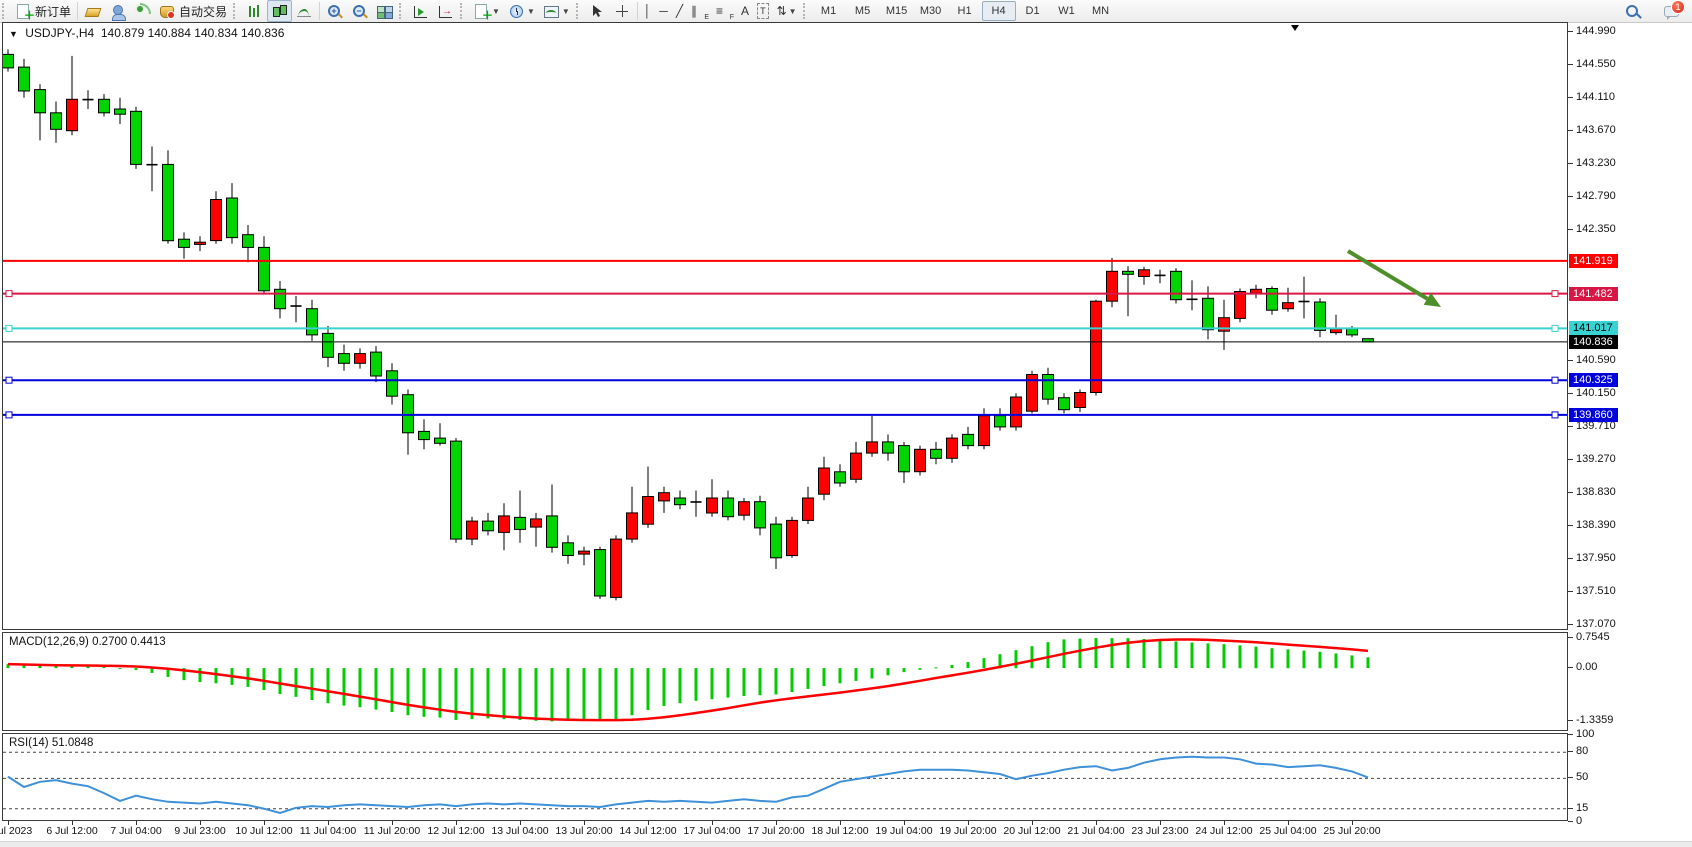  I want to click on price-tick-label: 142.790, so click(1596, 196).